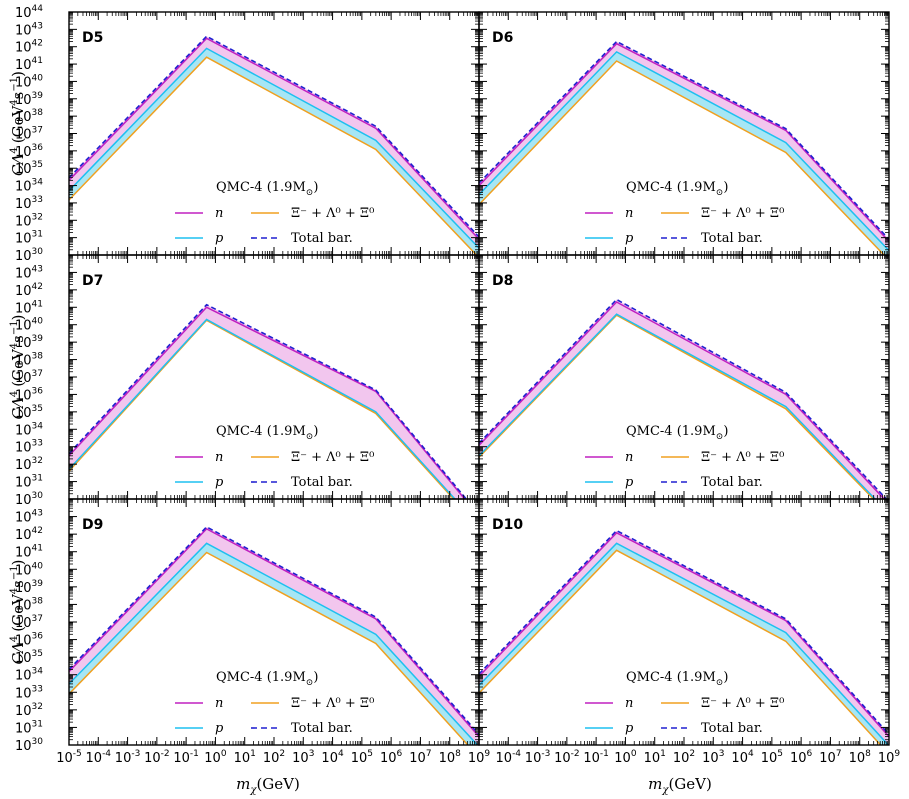 Image resolution: width=909 pixels, height=799 pixels. Describe the element at coordinates (92, 38) in the screenshot. I see `panel-label: D5` at that location.